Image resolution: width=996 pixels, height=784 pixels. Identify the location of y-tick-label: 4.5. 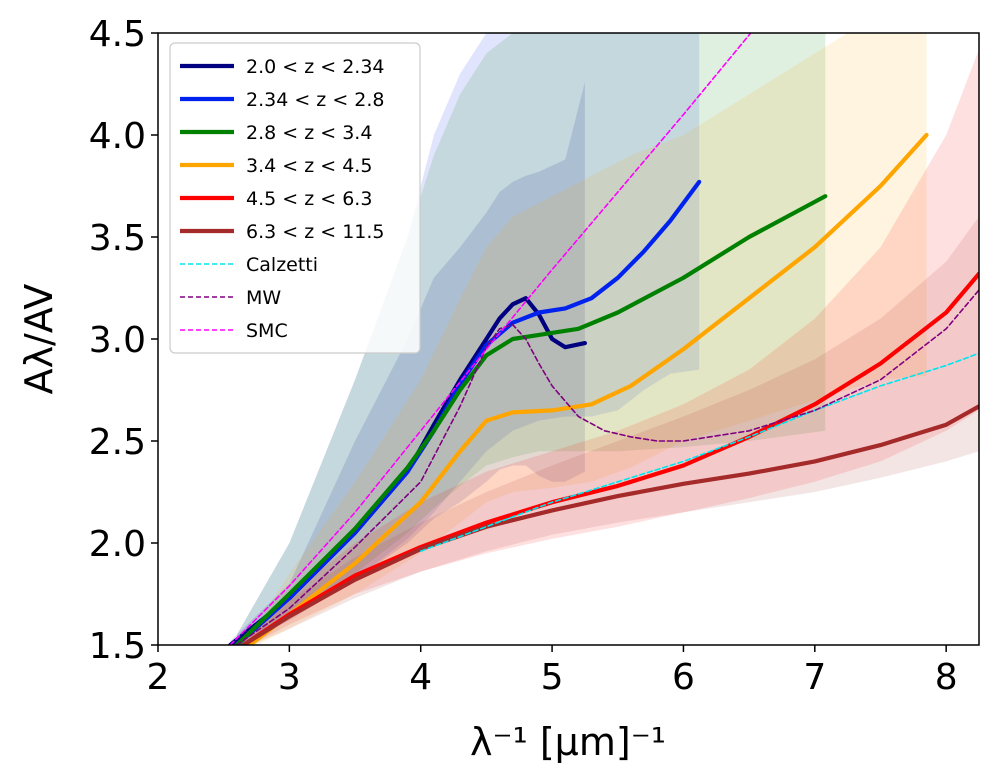
(117, 34).